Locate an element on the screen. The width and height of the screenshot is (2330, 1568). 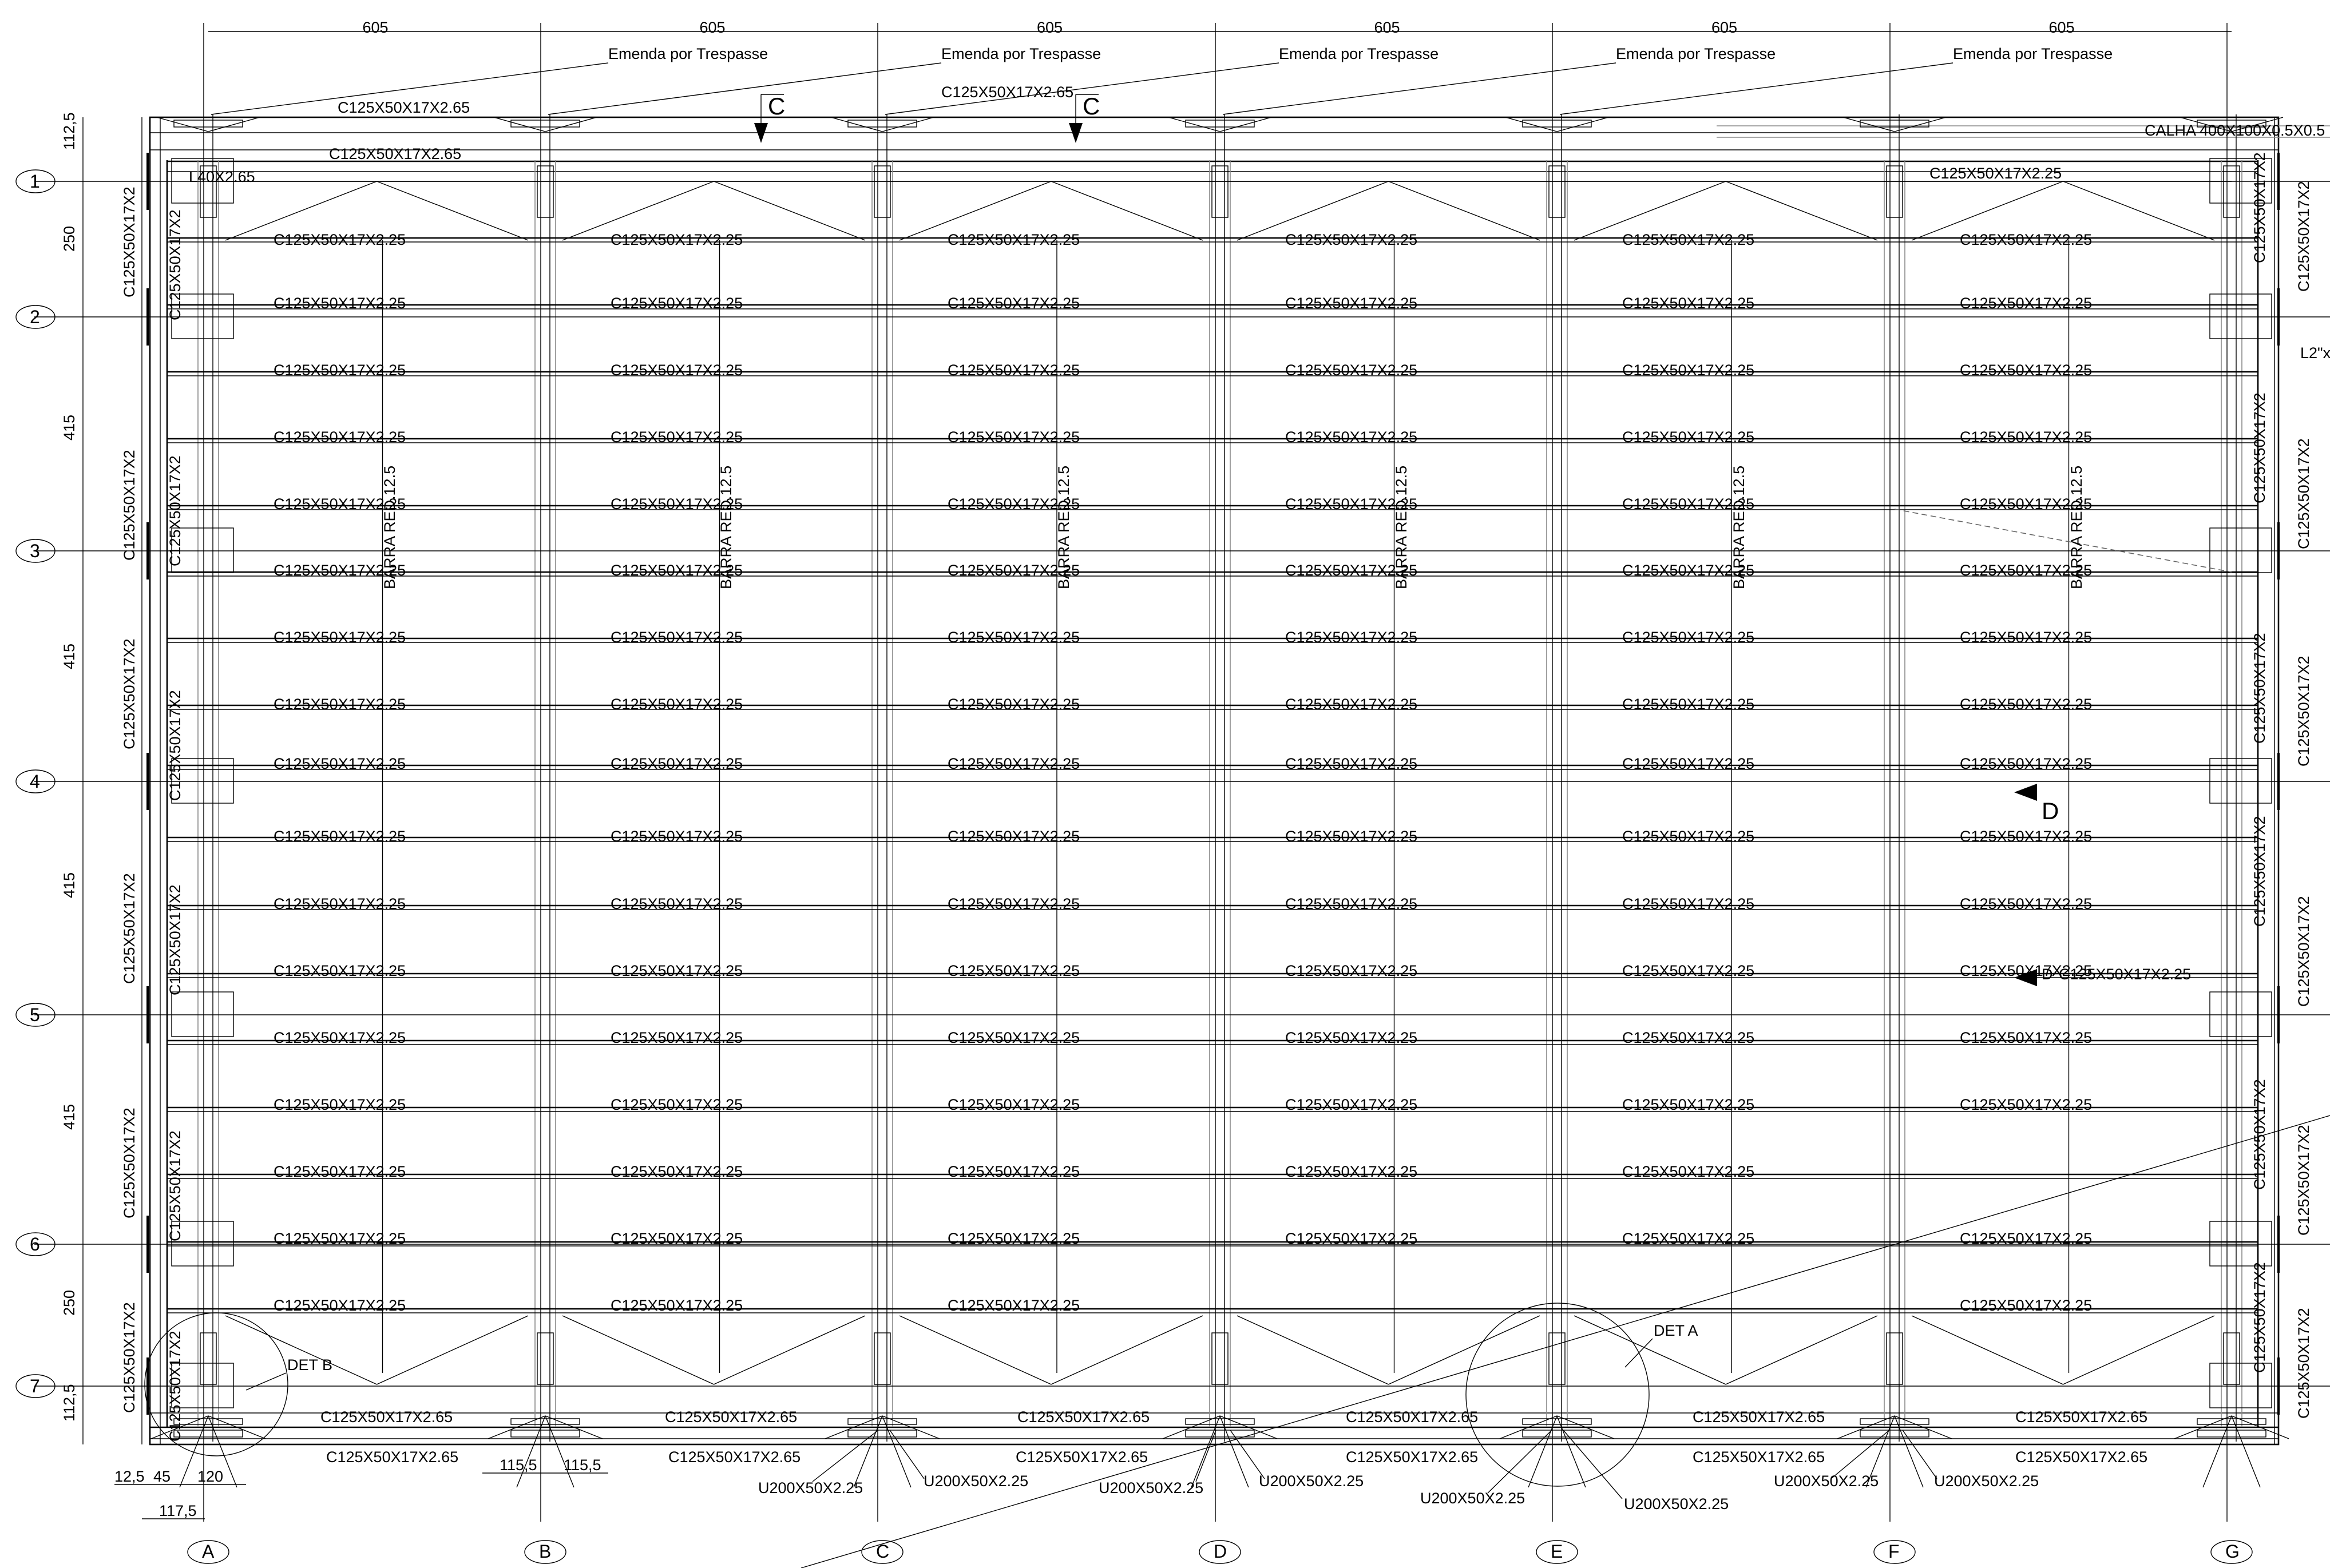
row-axis-label: 1 is located at coordinates (35, 182).